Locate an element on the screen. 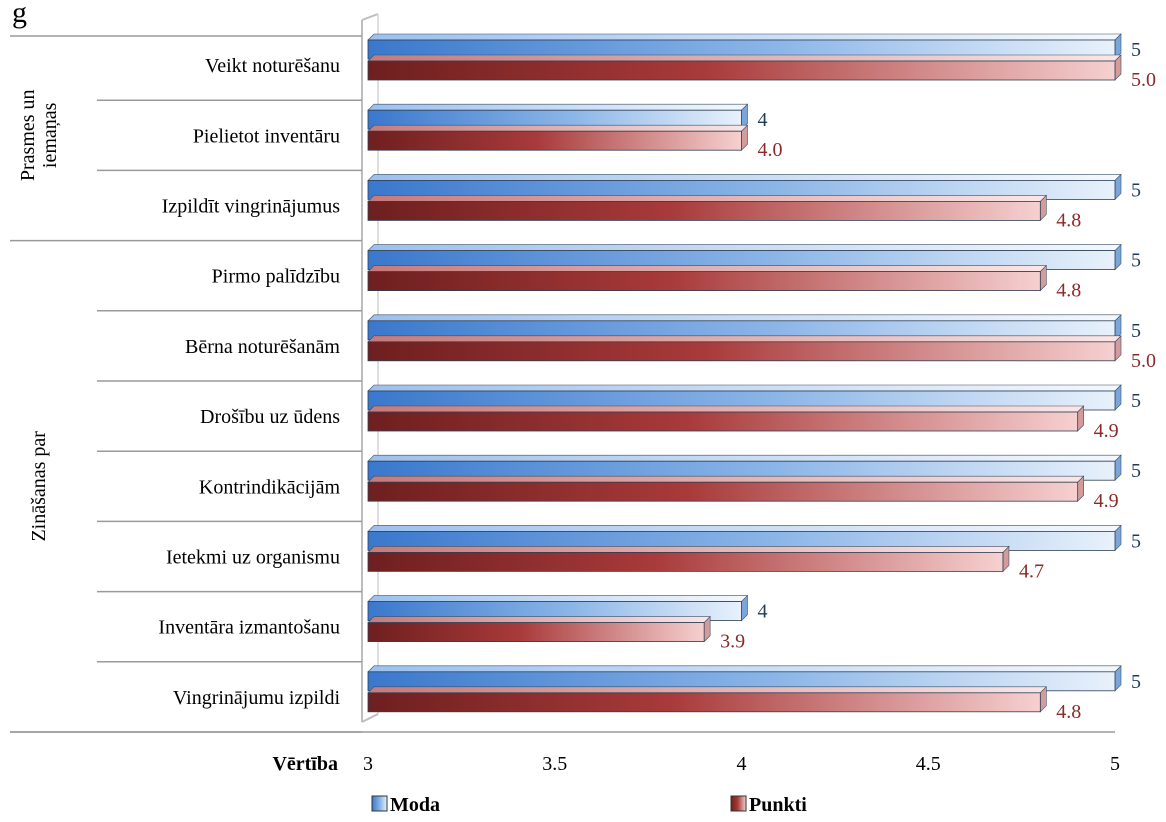 This screenshot has height=822, width=1166. legend: Moda Punkti is located at coordinates (589, 805).